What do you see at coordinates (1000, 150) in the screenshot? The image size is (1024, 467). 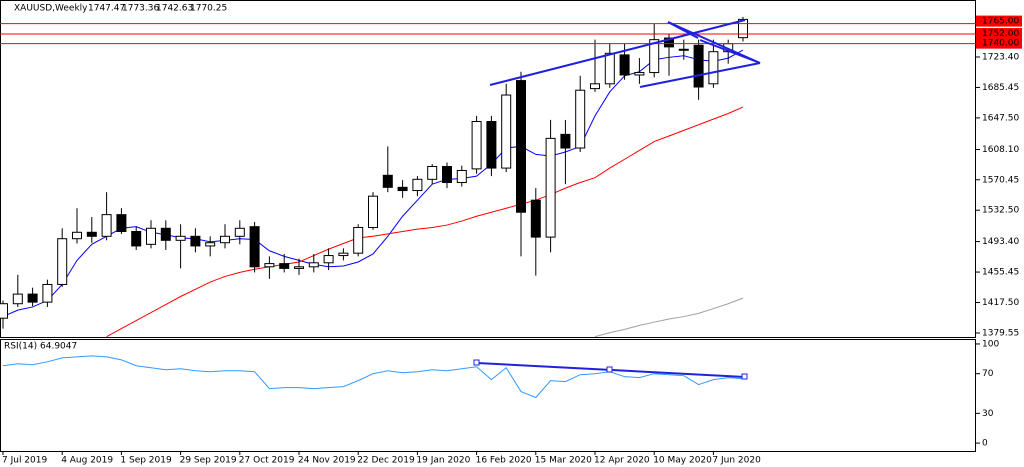 I see `y-tick-label: 1608.10` at bounding box center [1000, 150].